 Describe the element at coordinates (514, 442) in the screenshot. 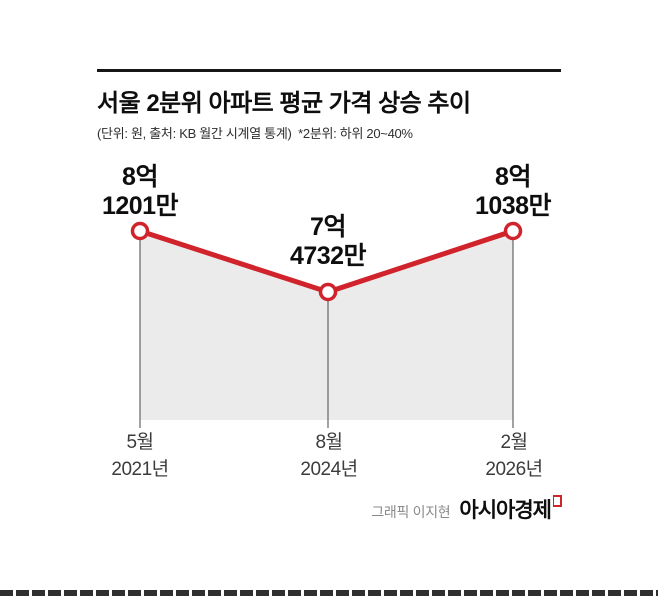

I see `x-axis-label-3-month: 2월` at that location.